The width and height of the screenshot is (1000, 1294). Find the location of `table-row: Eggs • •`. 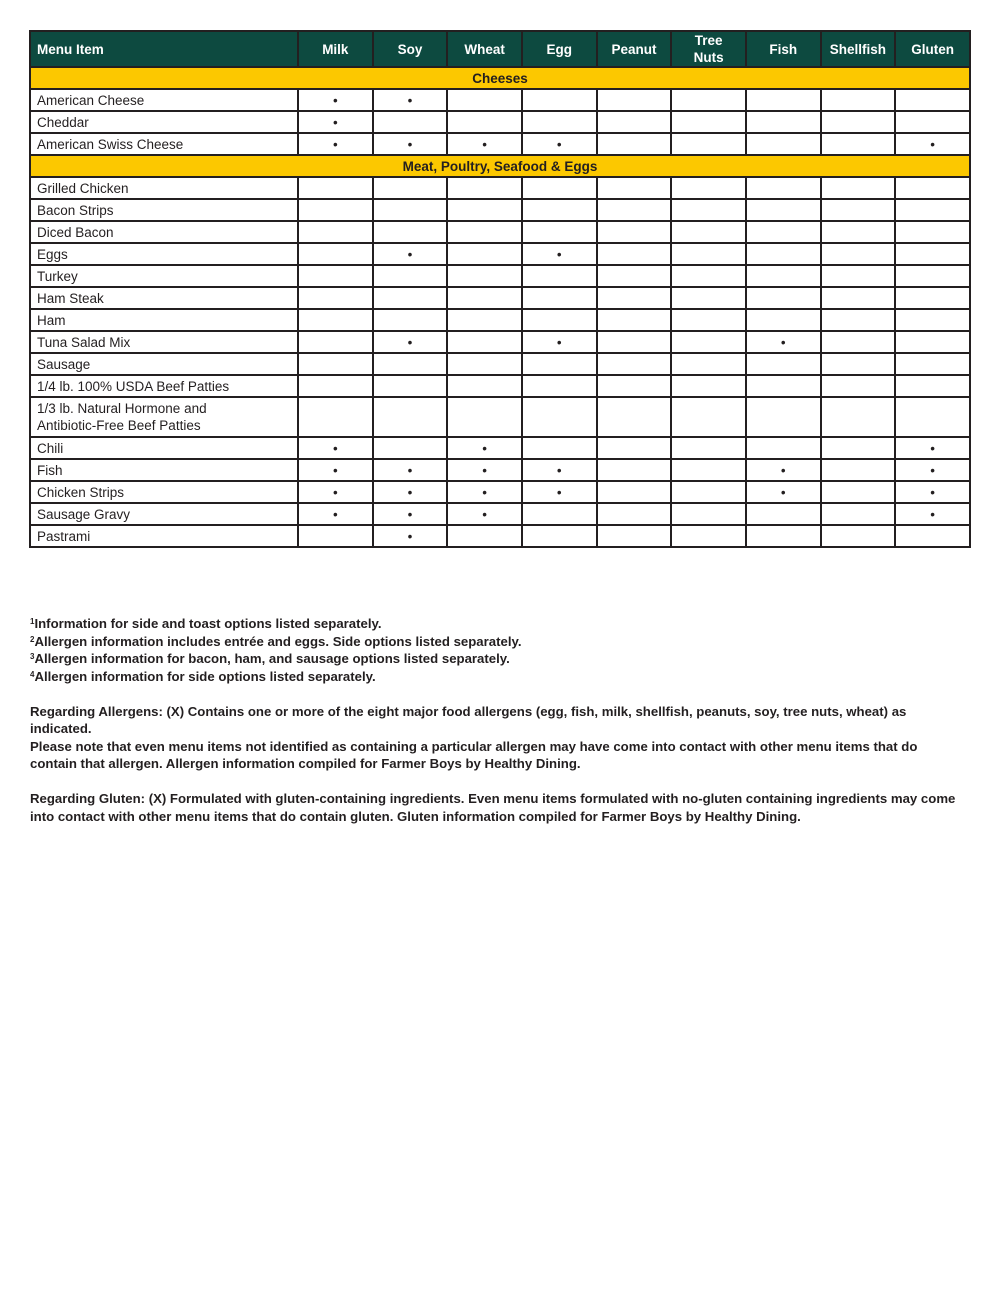

table-row: Eggs • • is located at coordinates (500, 254).